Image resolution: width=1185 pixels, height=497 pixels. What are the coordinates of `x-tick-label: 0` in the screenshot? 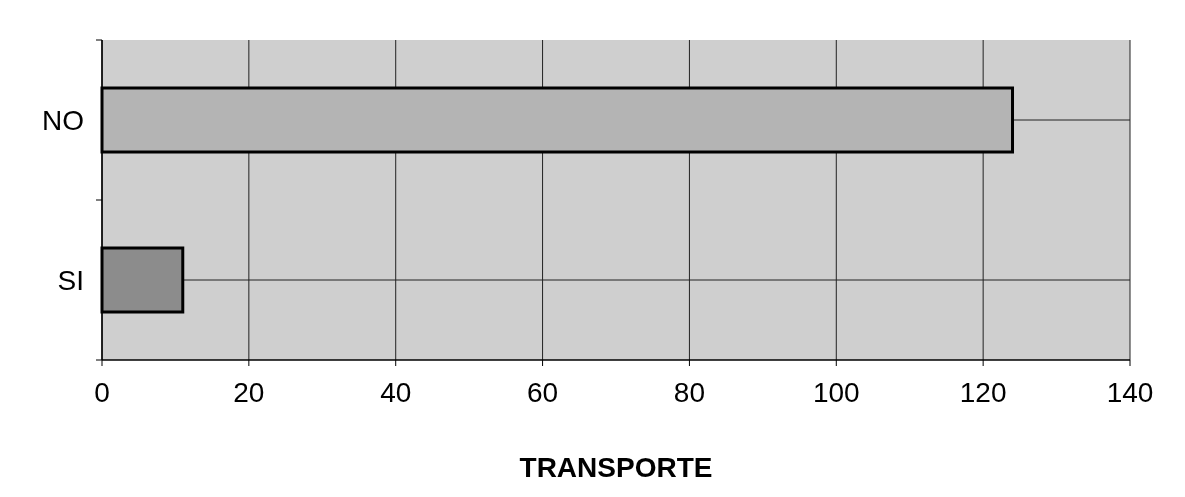 It's located at (102, 392).